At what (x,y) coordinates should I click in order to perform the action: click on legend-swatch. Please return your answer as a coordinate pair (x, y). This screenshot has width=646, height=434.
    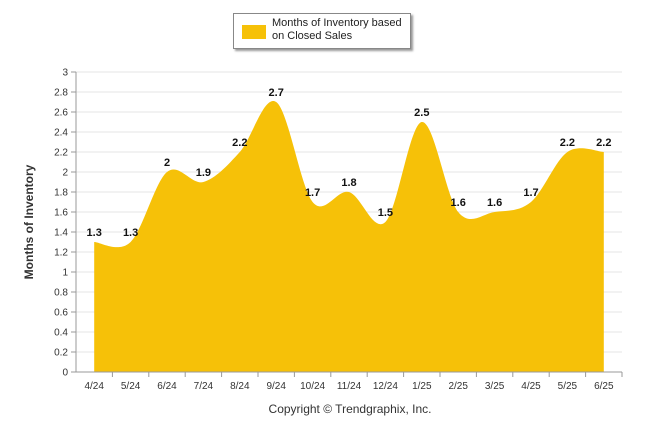
    Looking at the image, I should click on (254, 32).